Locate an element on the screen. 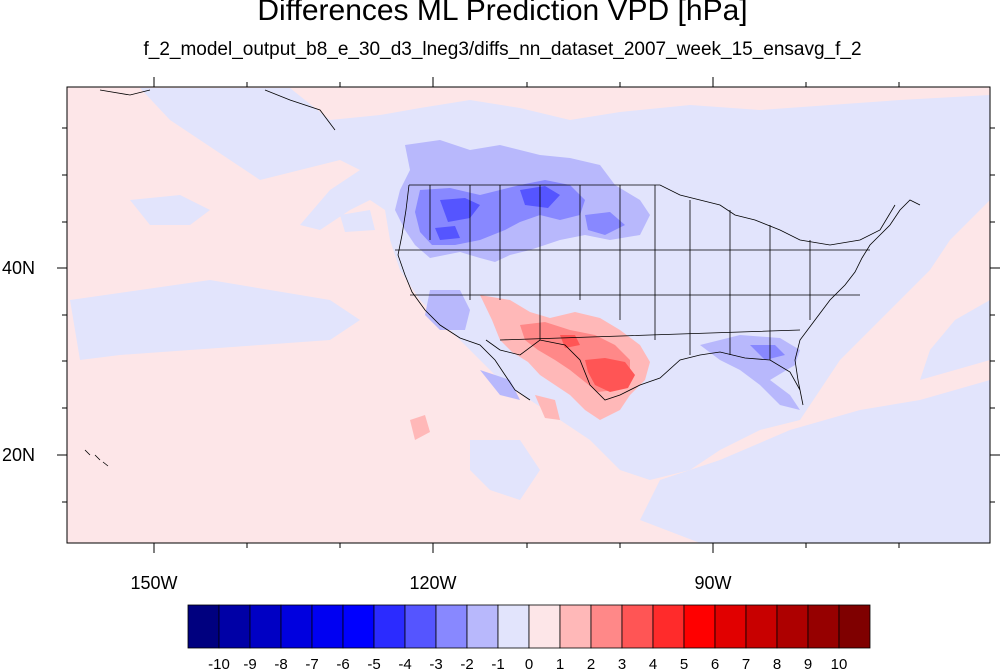  colorbar-label: -5 is located at coordinates (373, 664).